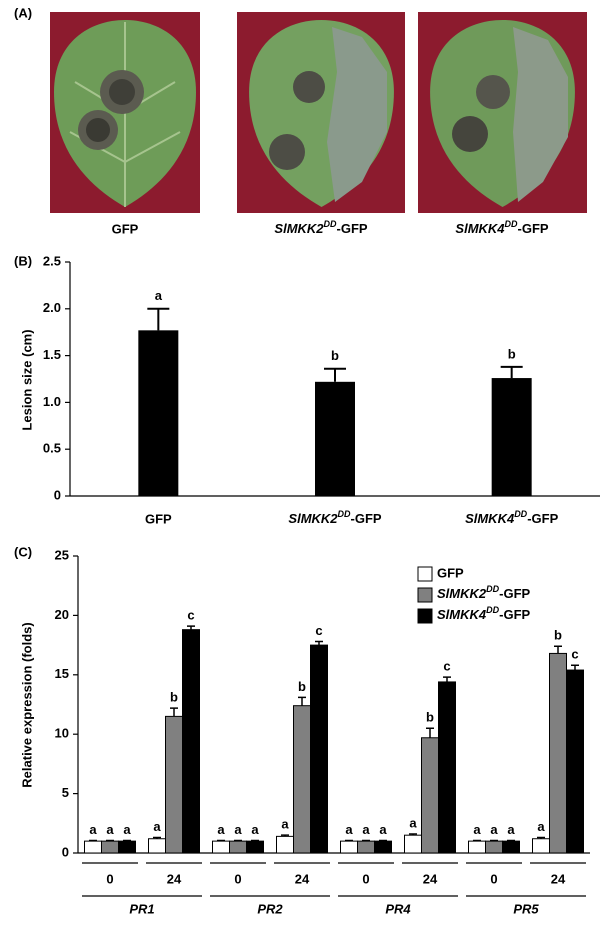 The image size is (600, 928). I want to click on legend-label: GFP, so click(450, 572).